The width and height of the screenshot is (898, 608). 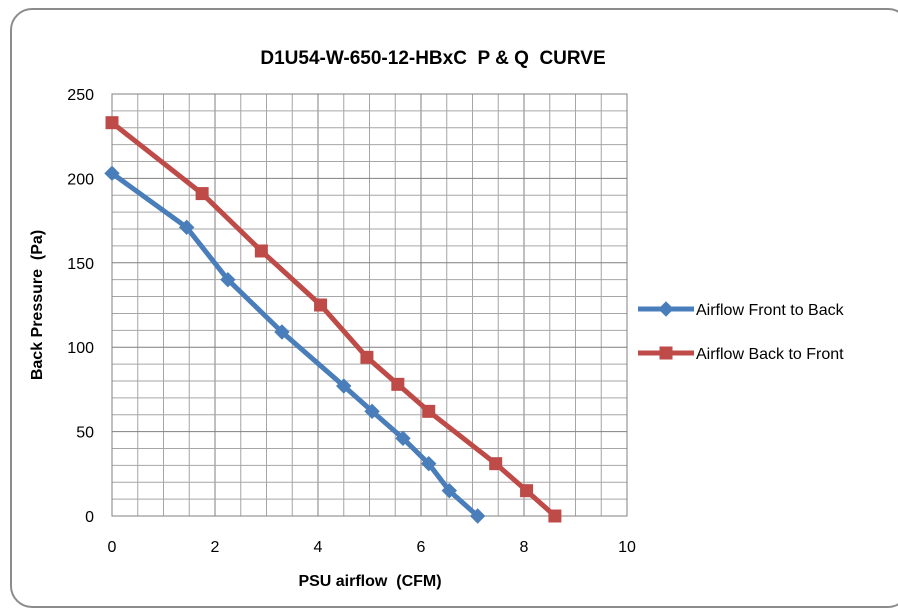 I want to click on x-tick-label: 2, so click(x=215, y=547).